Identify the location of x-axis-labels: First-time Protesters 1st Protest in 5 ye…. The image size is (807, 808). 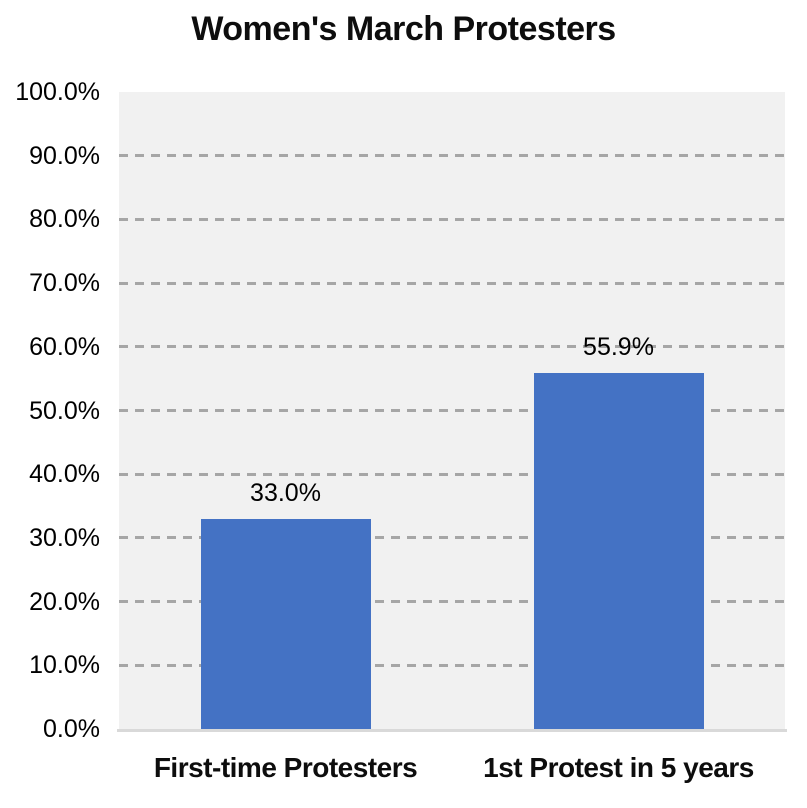
(452, 768).